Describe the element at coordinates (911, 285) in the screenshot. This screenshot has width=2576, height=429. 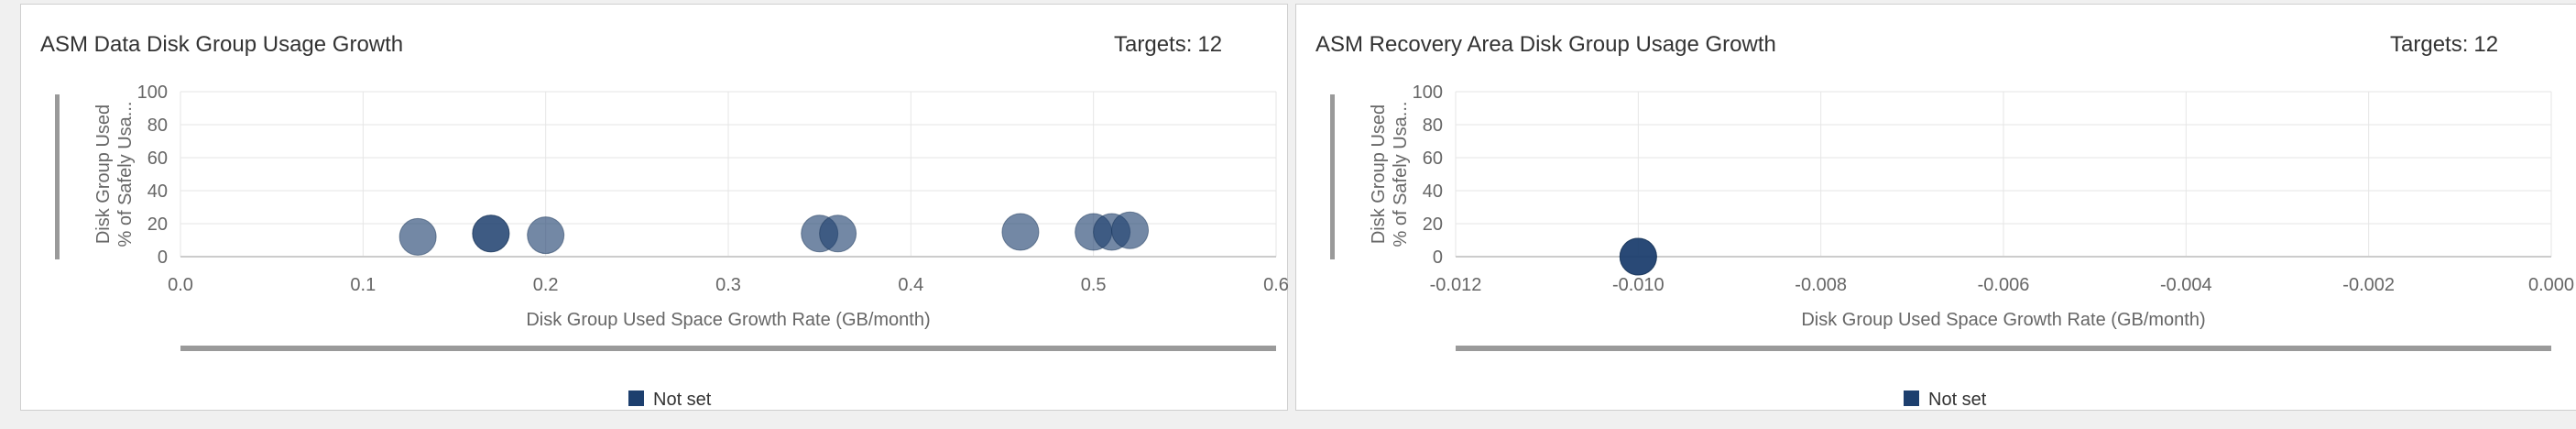
I see `x-tick-label: 0.4` at that location.